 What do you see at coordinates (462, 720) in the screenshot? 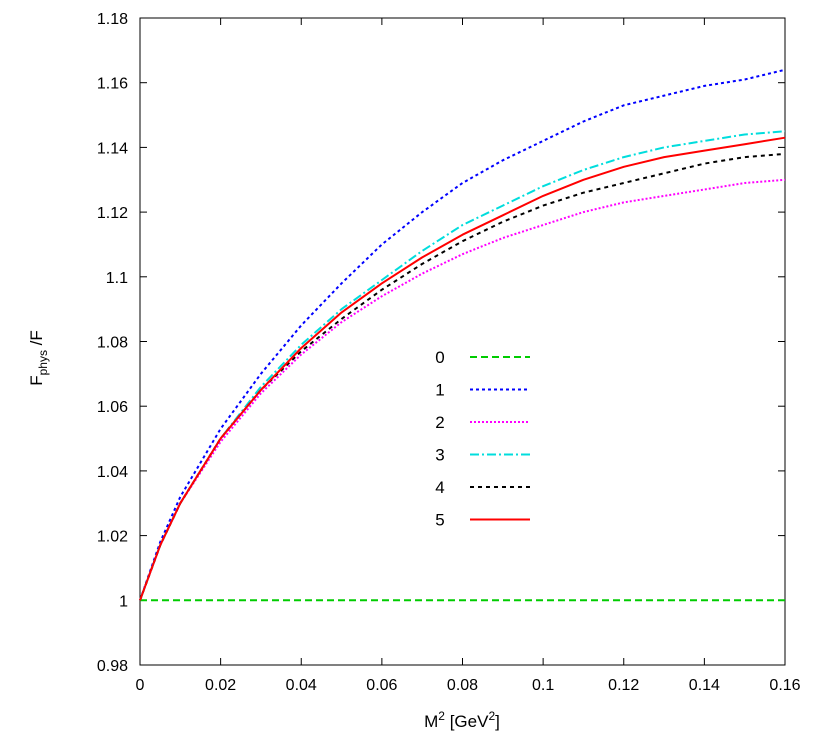
I see `x-axis-label: M2 [GeV2]` at bounding box center [462, 720].